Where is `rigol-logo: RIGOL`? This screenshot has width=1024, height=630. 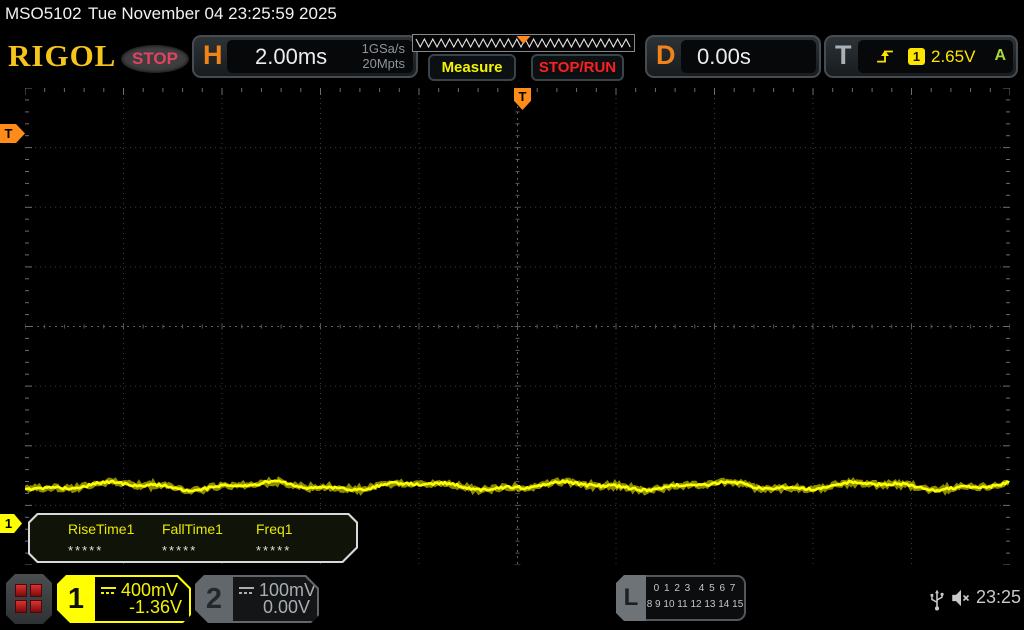
rigol-logo: RIGOL is located at coordinates (62, 55).